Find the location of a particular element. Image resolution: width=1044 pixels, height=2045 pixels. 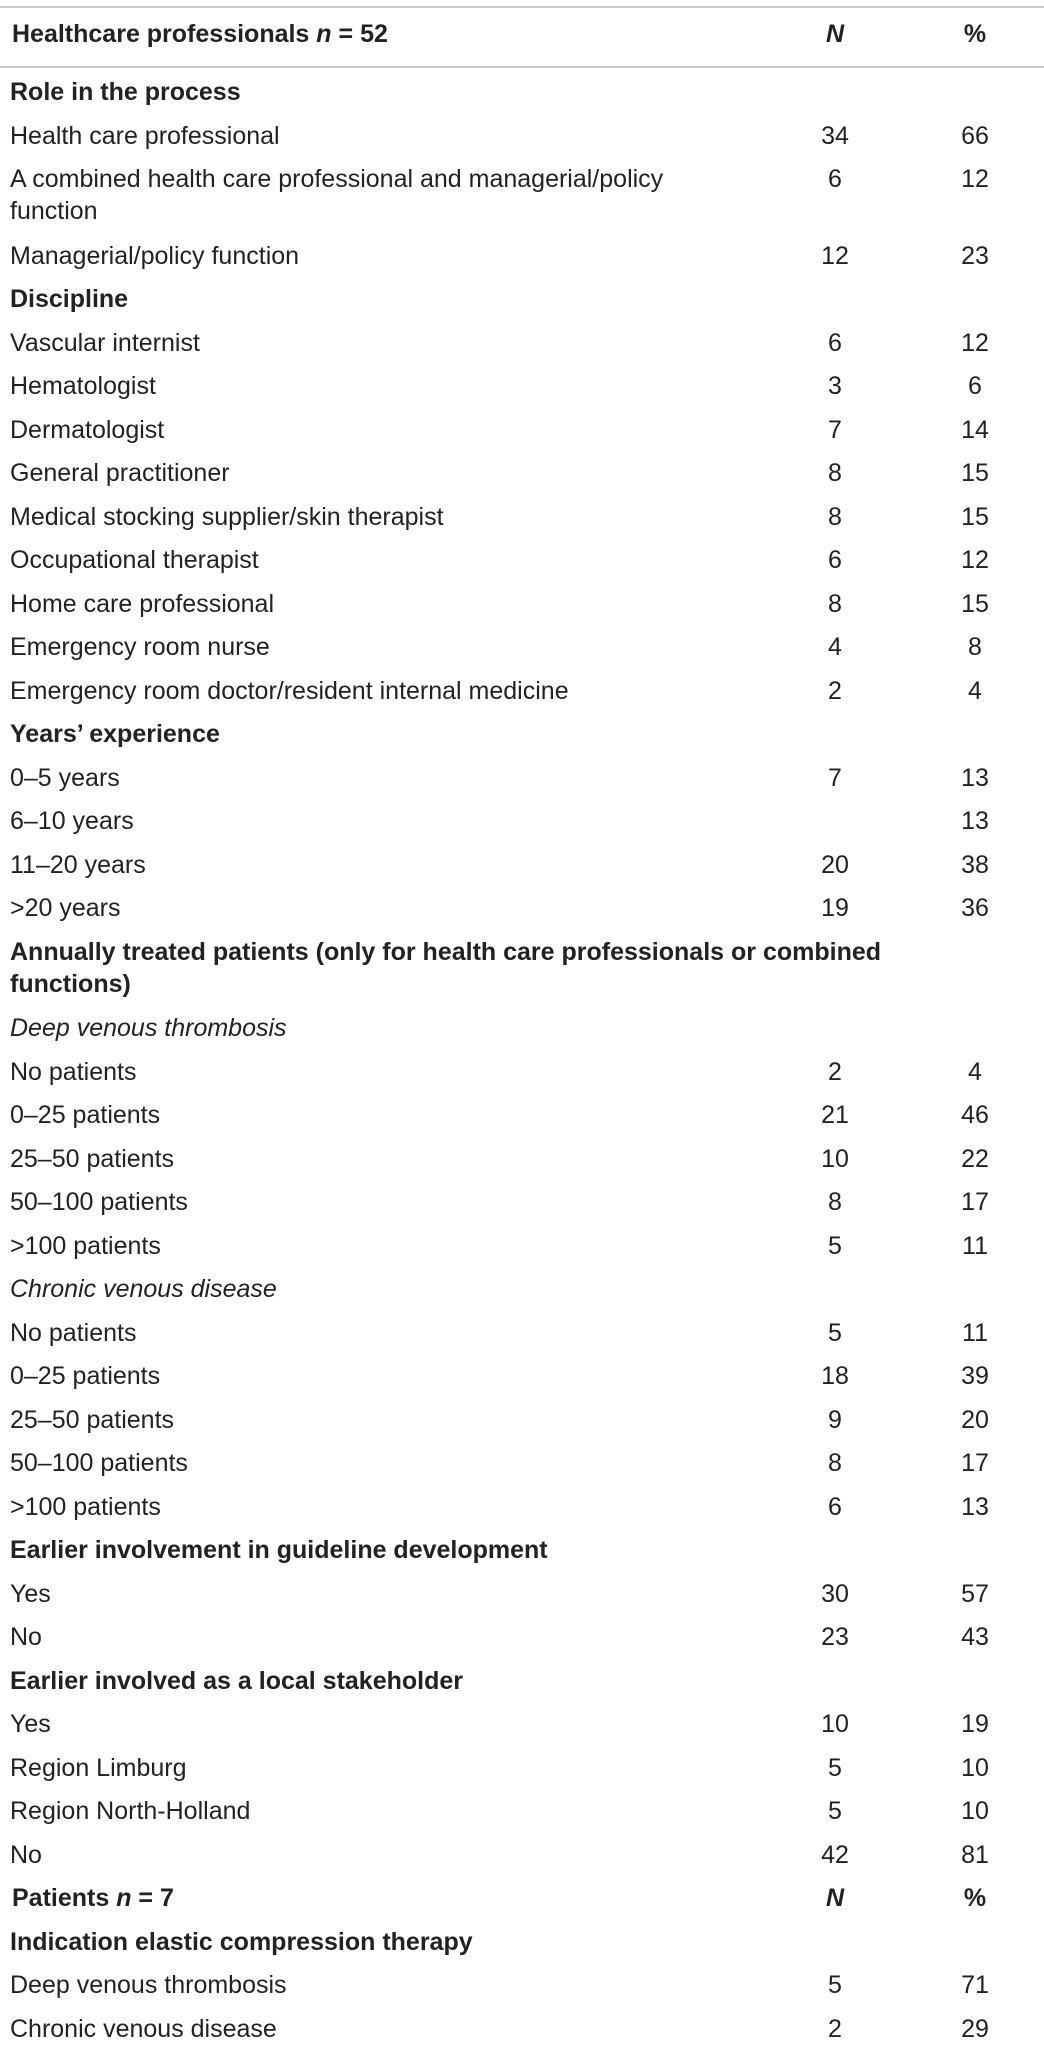

row-percent-value: 38 is located at coordinates (975, 864).